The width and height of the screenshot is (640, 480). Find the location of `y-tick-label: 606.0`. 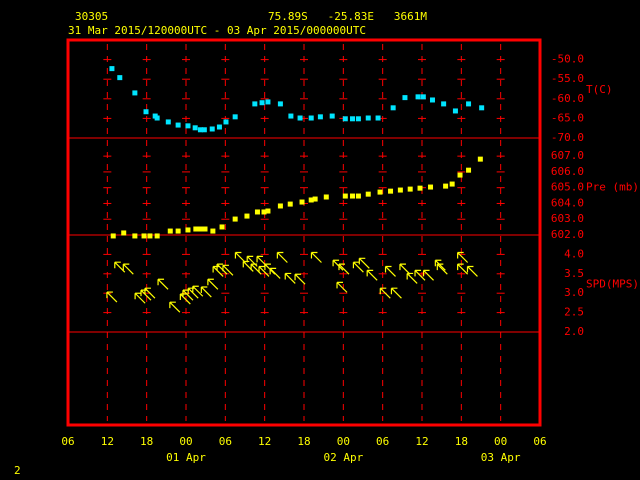

y-tick-label: 606.0 is located at coordinates (567, 171).